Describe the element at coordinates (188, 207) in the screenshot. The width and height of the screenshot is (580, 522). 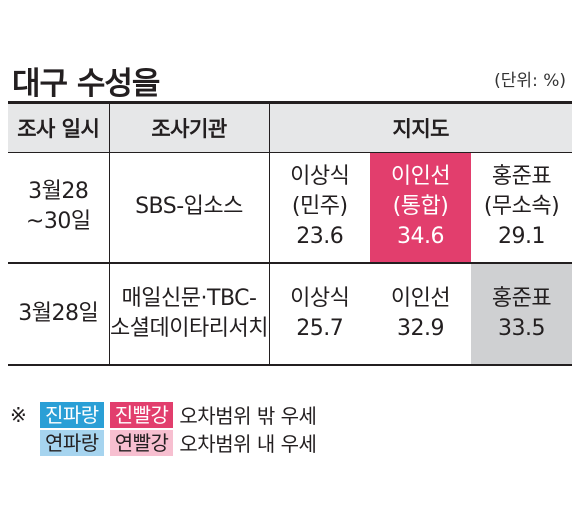
I see `row-agency: SBS-입소스` at that location.